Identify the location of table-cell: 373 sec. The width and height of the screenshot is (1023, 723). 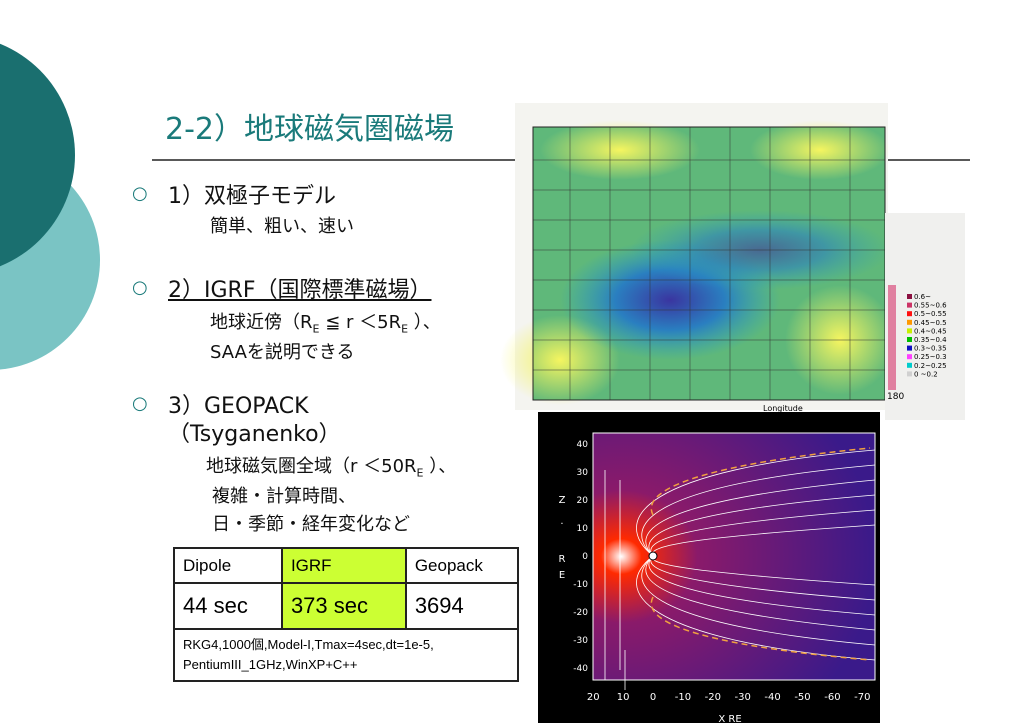
(343, 606).